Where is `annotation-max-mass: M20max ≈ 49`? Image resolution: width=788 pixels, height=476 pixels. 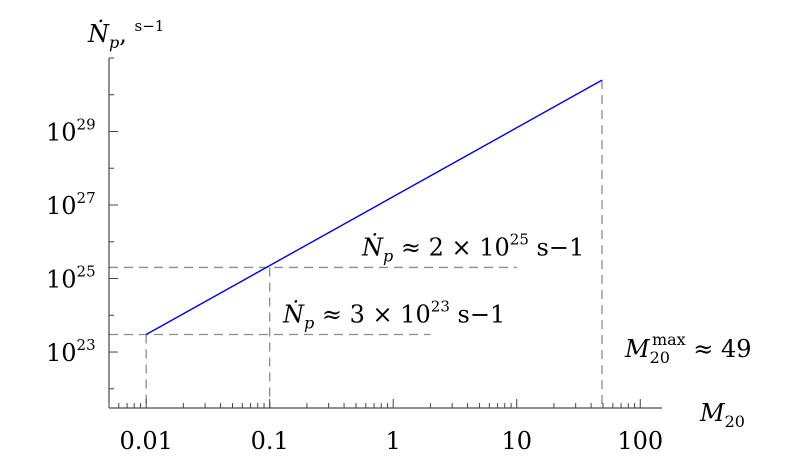 annotation-max-mass: M20max ≈ 49 is located at coordinates (688, 348).